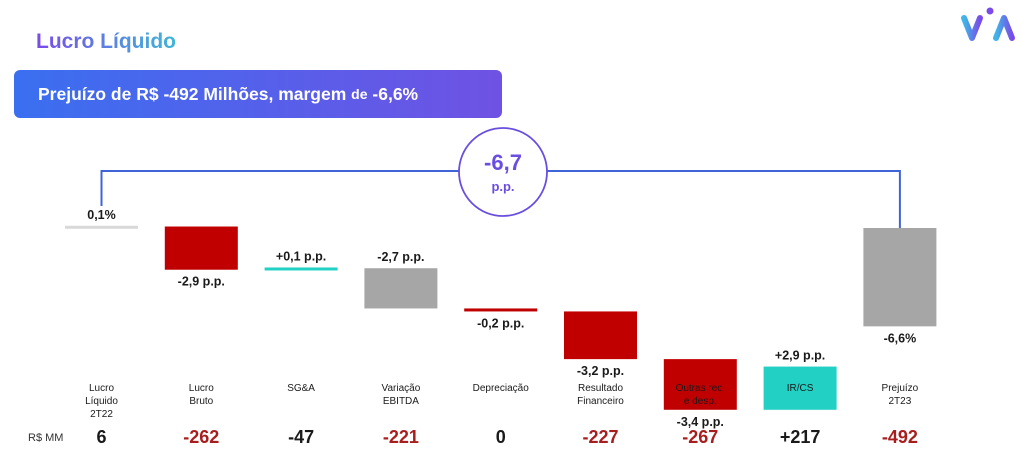 This screenshot has height=454, width=1024. I want to click on bar-value-label: 0,1%, so click(101, 215).